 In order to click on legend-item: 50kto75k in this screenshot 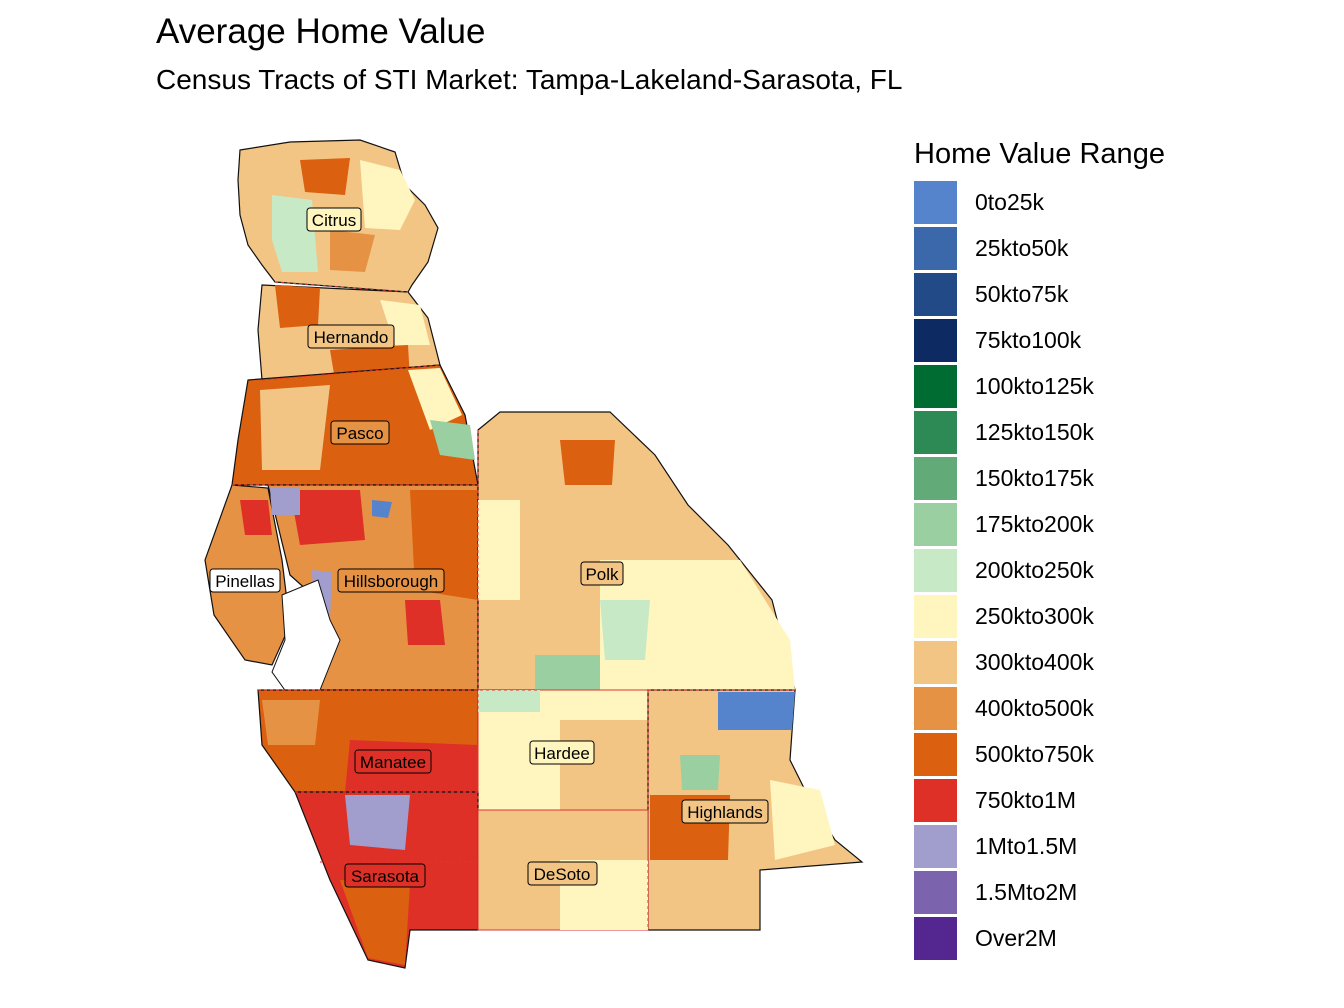, I will do `click(1039, 294)`.